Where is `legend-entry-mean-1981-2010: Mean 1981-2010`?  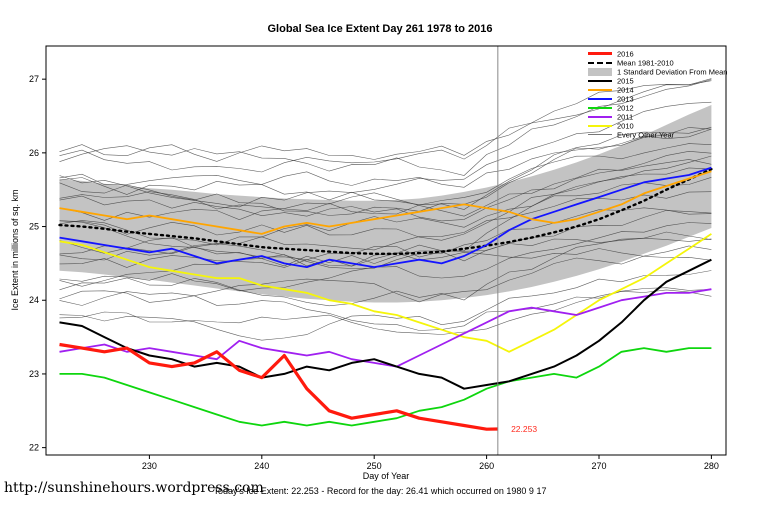
legend-entry-mean-1981-2010: Mean 1981-2010 is located at coordinates (659, 62).